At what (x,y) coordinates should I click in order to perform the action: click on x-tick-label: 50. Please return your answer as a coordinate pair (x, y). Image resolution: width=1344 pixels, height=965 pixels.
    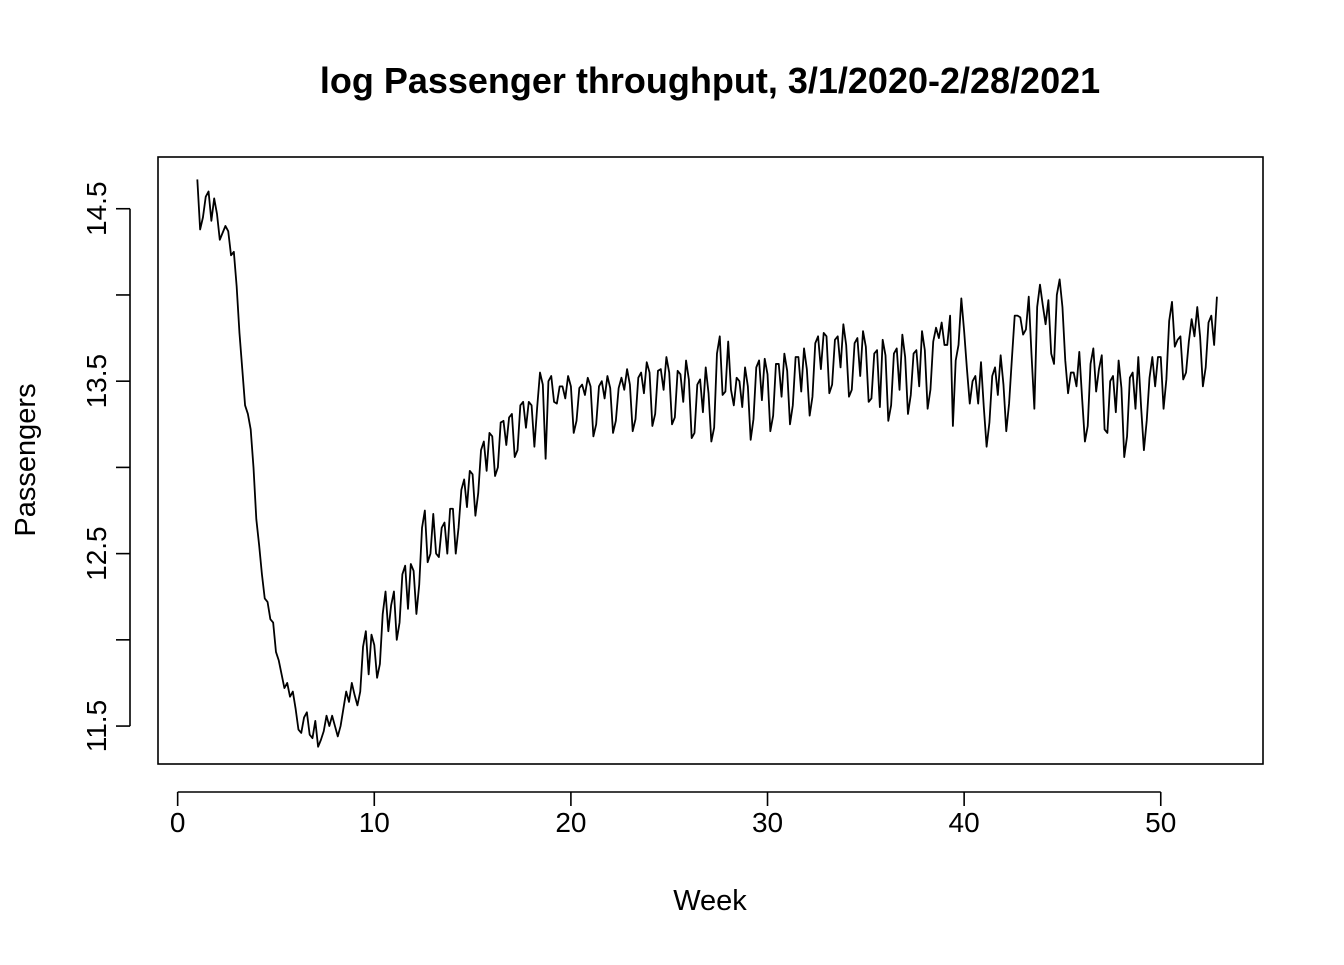
    Looking at the image, I should click on (1160, 822).